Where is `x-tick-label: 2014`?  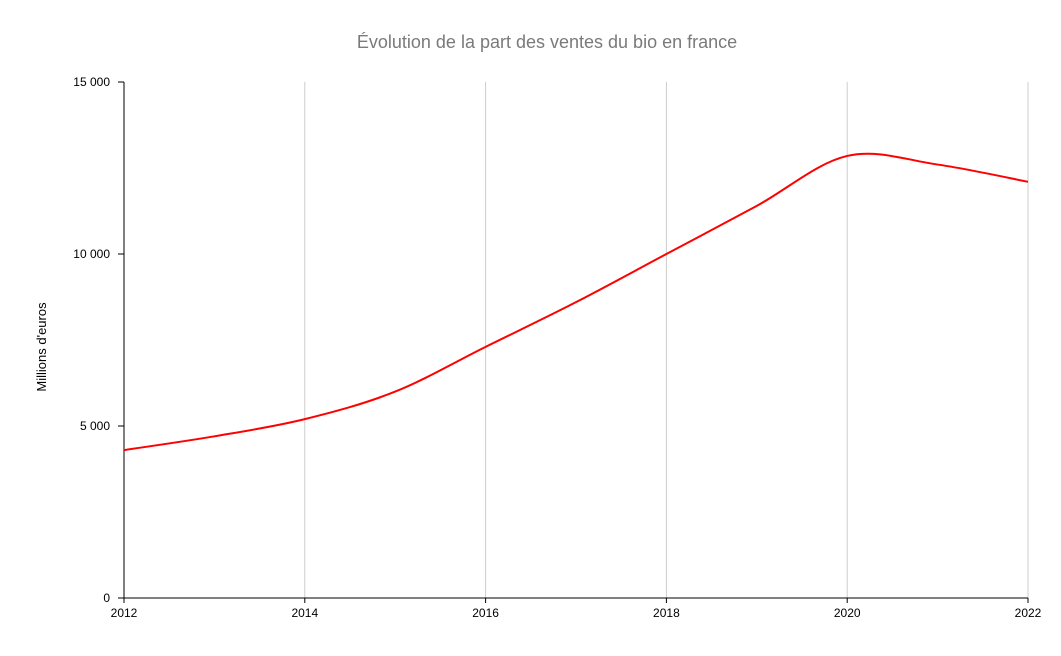
x-tick-label: 2014 is located at coordinates (304, 613).